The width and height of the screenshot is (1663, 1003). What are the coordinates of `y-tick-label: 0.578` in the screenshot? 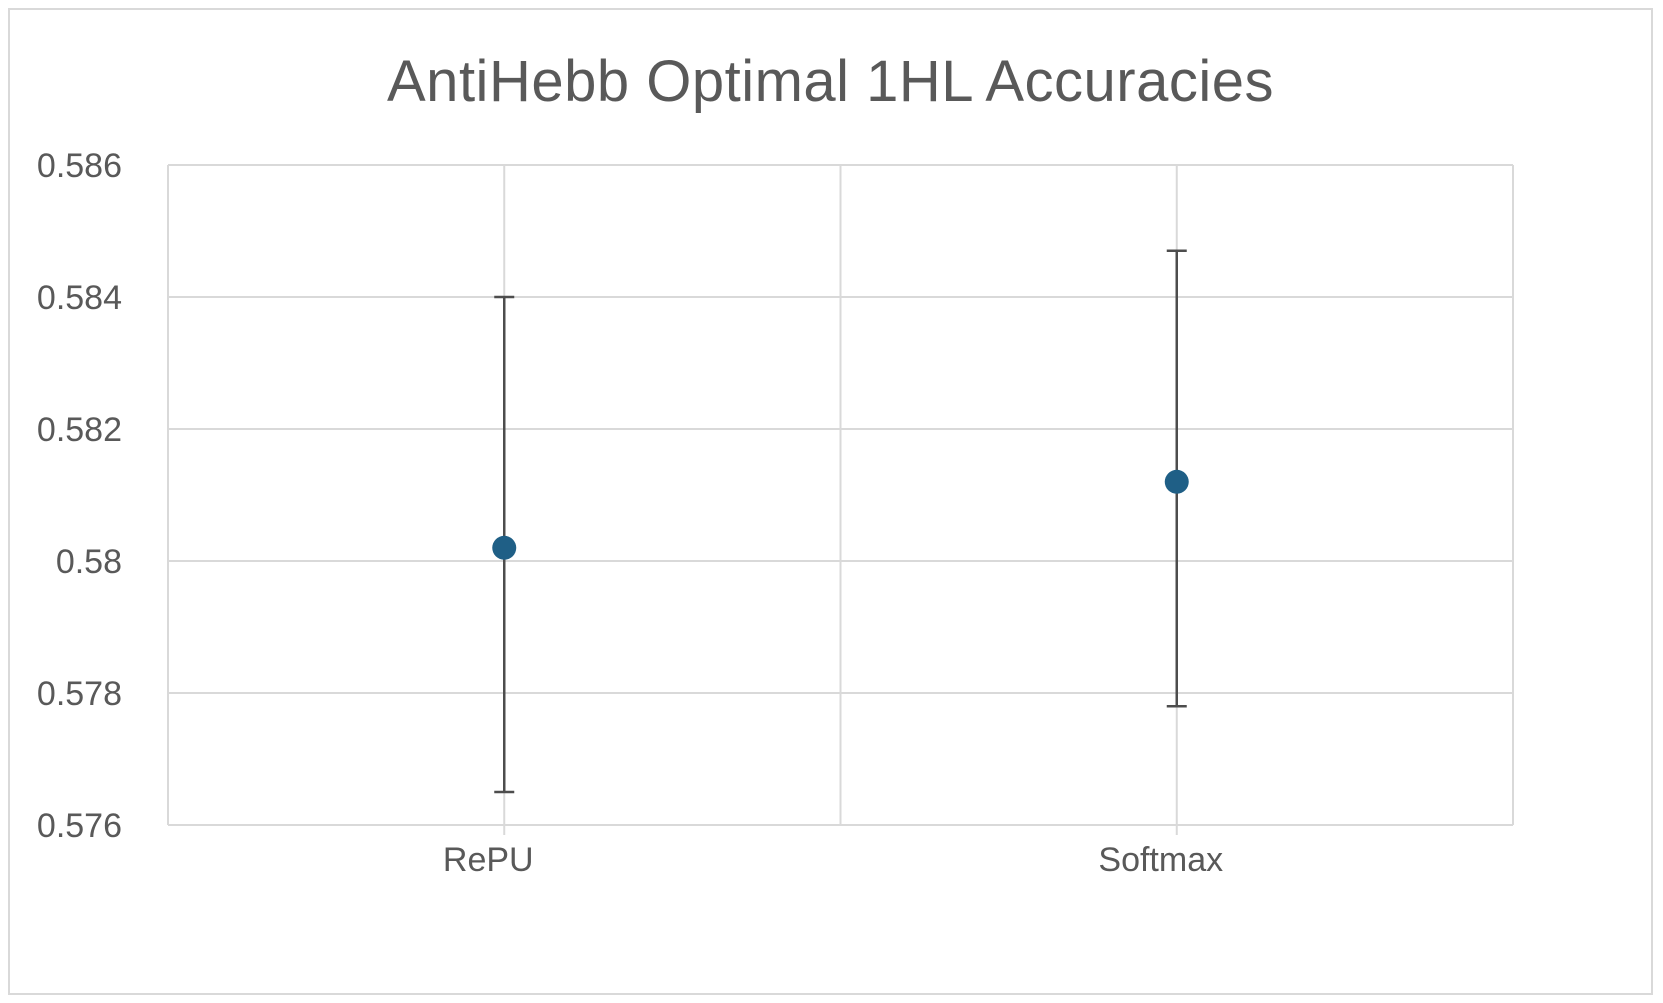 It's located at (79, 694).